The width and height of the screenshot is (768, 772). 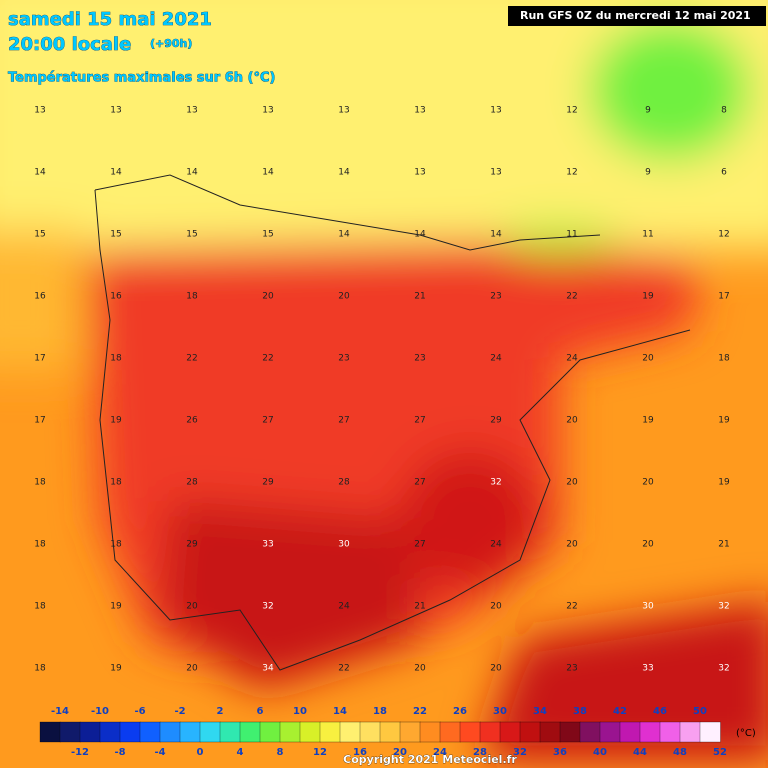 I want to click on scale-label: 48, so click(x=680, y=752).